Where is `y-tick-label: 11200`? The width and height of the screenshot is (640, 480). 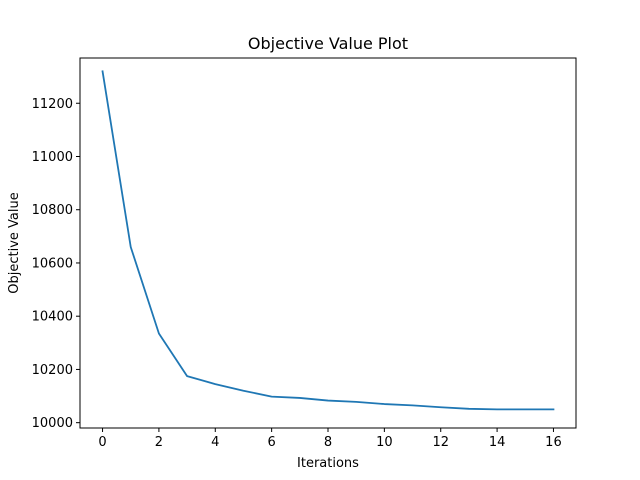
y-tick-label: 11200 is located at coordinates (52, 104).